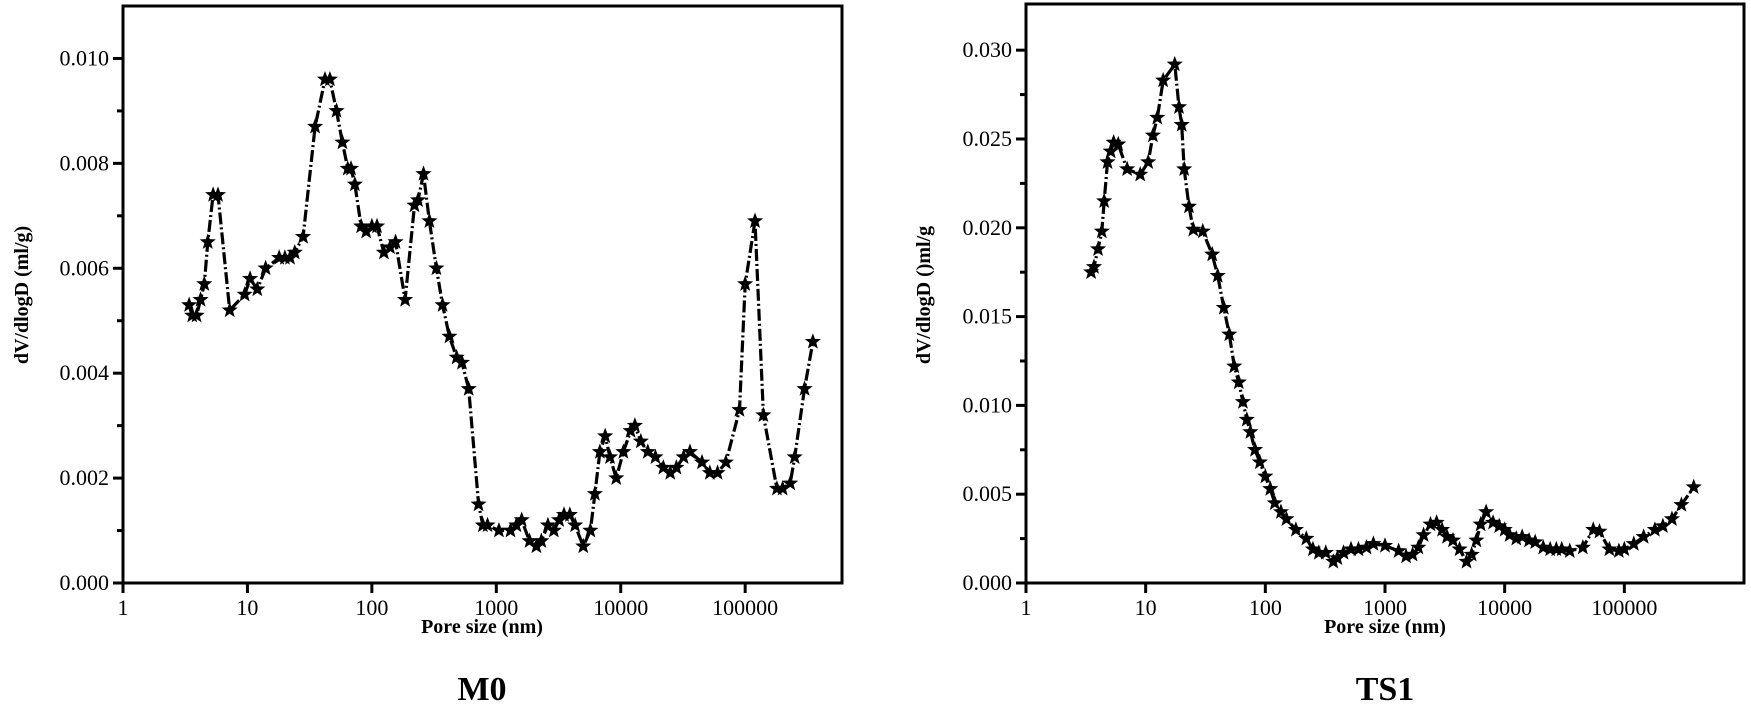 The image size is (1751, 712). Describe the element at coordinates (988, 49) in the screenshot. I see `y-tick-label: 0.030` at that location.